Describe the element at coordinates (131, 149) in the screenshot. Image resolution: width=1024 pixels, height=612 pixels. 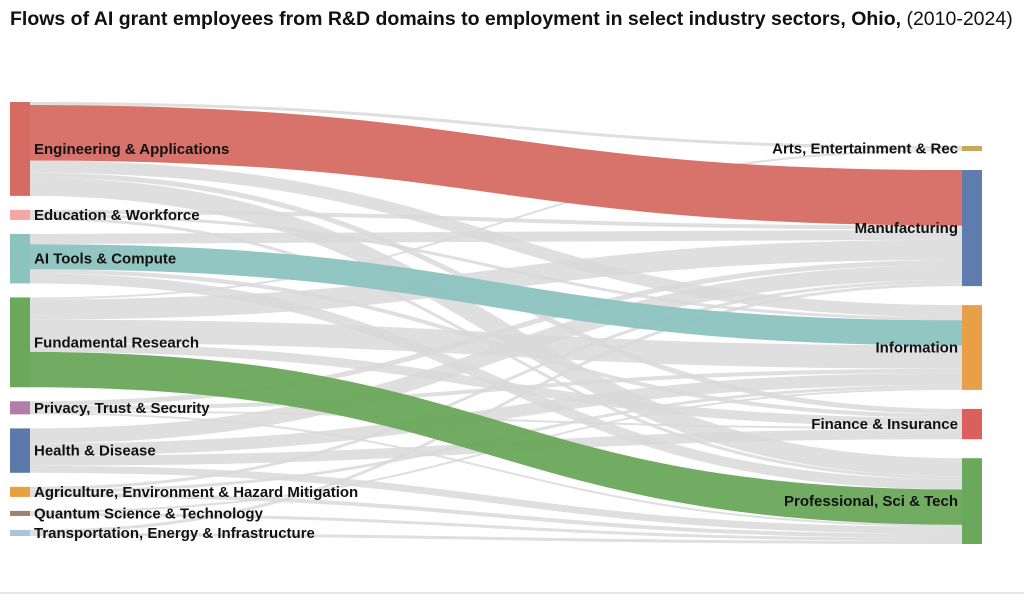
I see `source-label: Engineering & Applications` at that location.